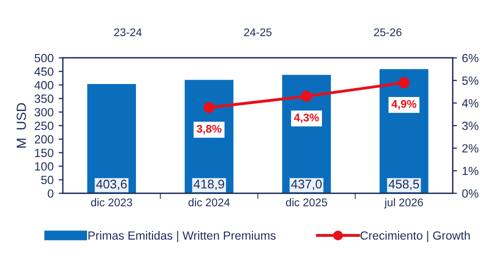 This screenshot has height=263, width=503. Describe the element at coordinates (470, 58) in the screenshot. I see `y2-tick-label: 6%` at that location.